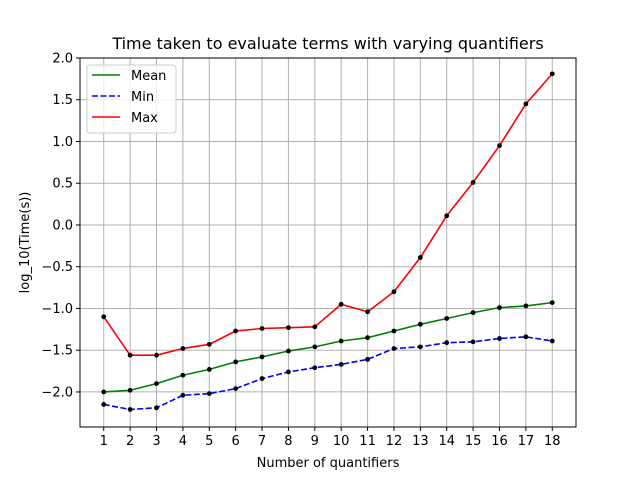 This screenshot has width=640, height=480. What do you see at coordinates (315, 441) in the screenshot?
I see `x-tick-label: 9` at bounding box center [315, 441].